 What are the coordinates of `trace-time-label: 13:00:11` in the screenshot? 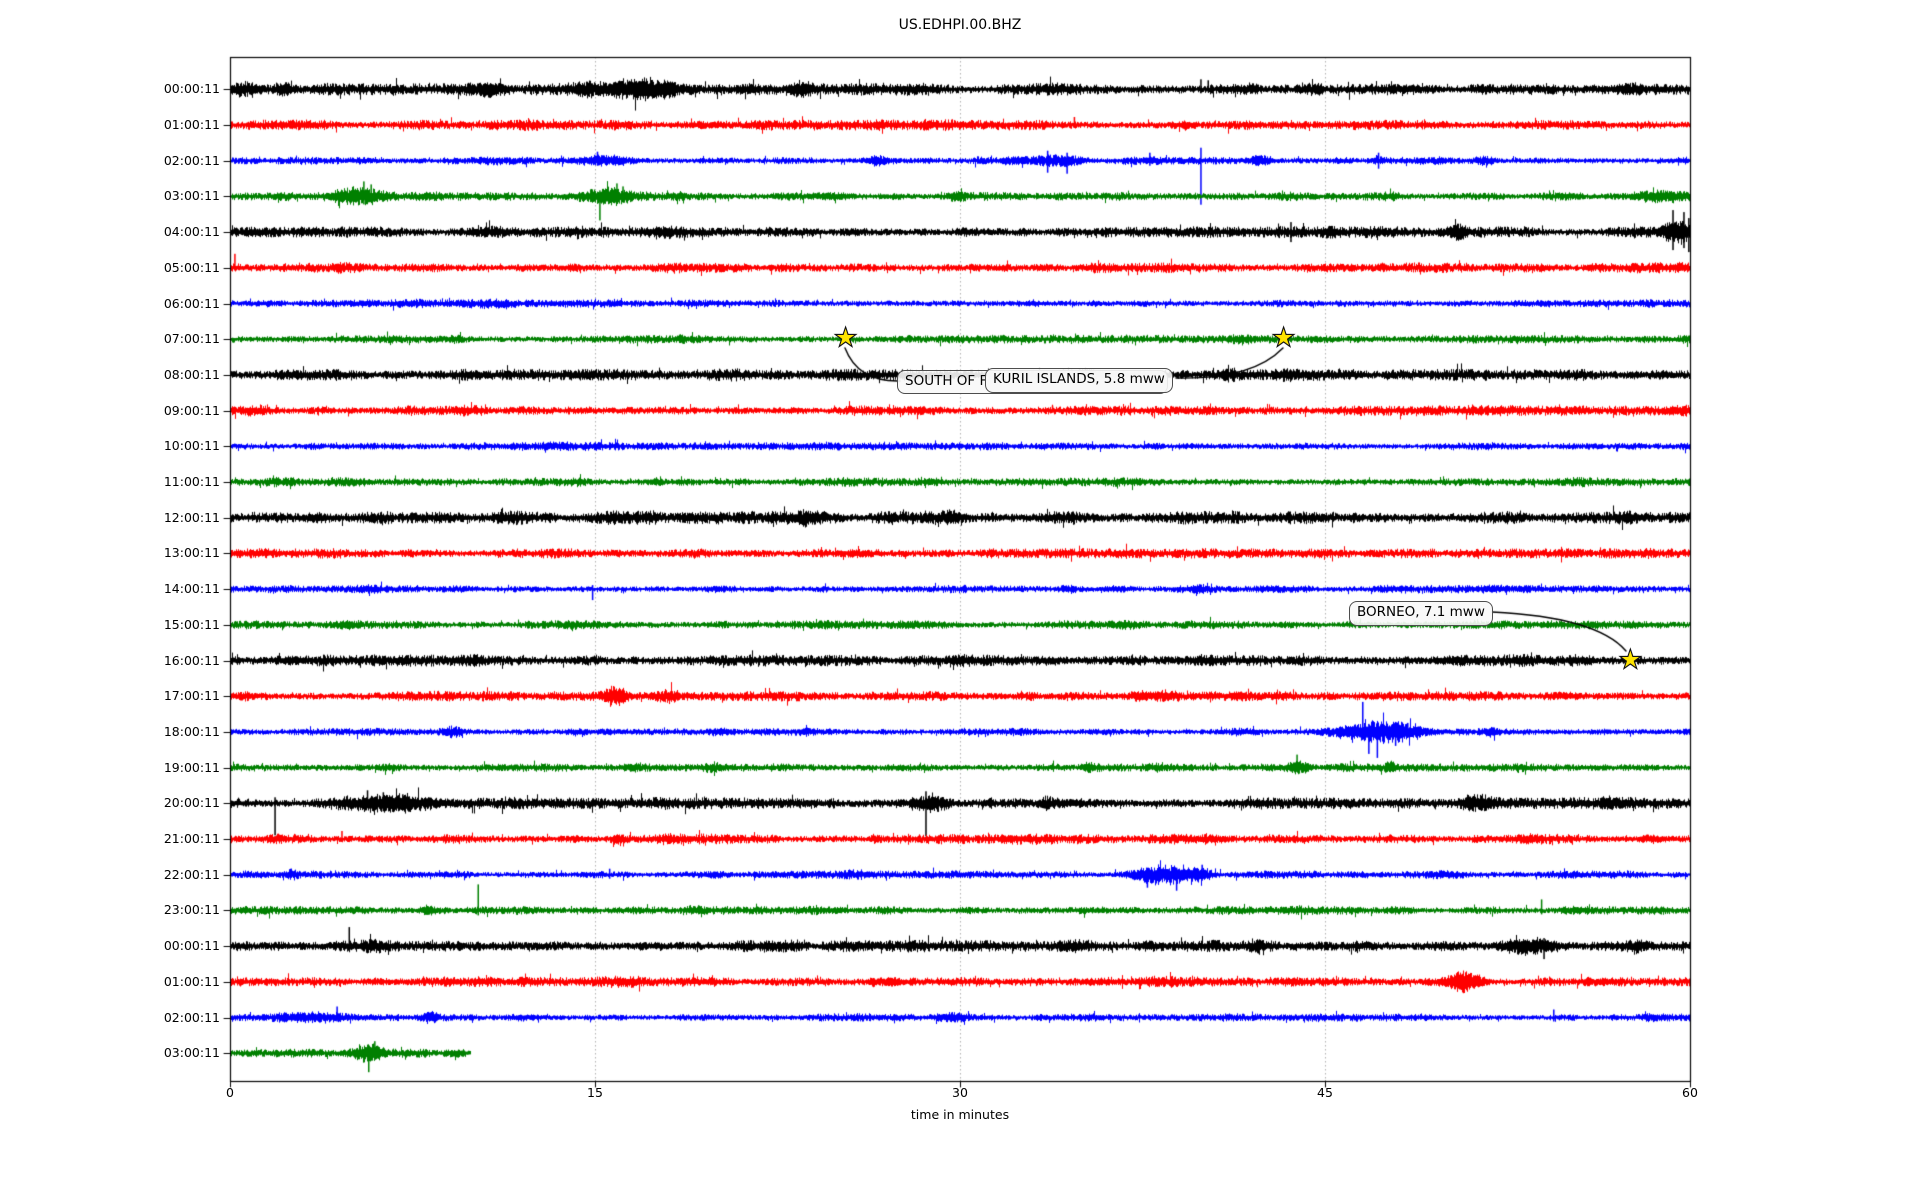 It's located at (191, 553).